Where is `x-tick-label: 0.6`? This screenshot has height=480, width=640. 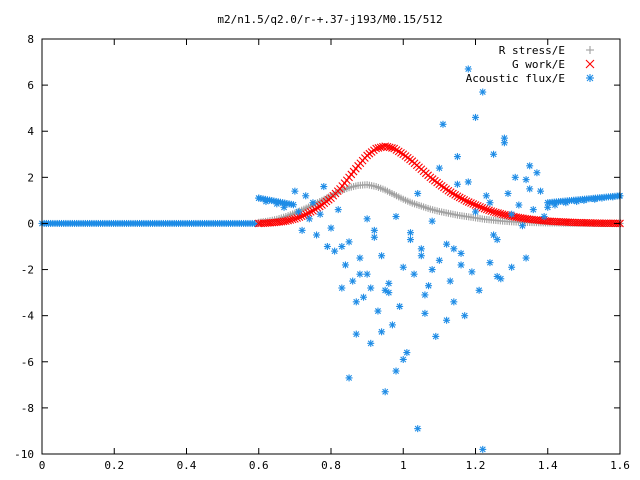
x-tick-label: 0.6 is located at coordinates (259, 465).